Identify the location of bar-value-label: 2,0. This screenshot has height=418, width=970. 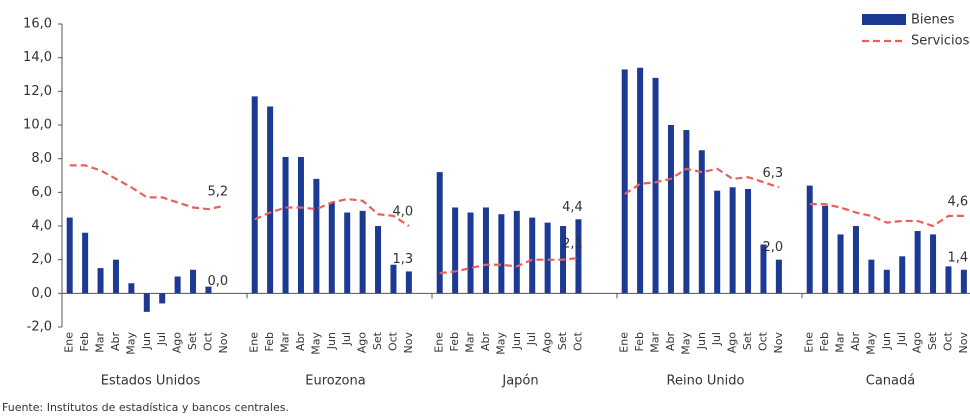
(773, 247).